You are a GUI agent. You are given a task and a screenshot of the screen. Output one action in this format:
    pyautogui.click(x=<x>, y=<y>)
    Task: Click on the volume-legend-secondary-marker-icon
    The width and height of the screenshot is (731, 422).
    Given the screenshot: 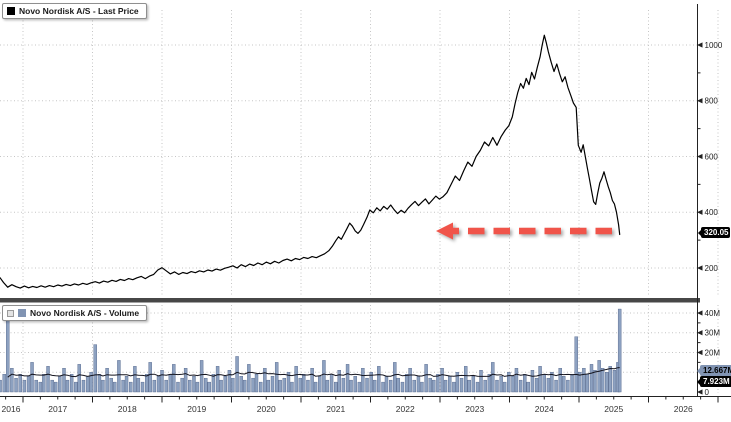 What is the action you would take?
    pyautogui.click(x=10, y=313)
    